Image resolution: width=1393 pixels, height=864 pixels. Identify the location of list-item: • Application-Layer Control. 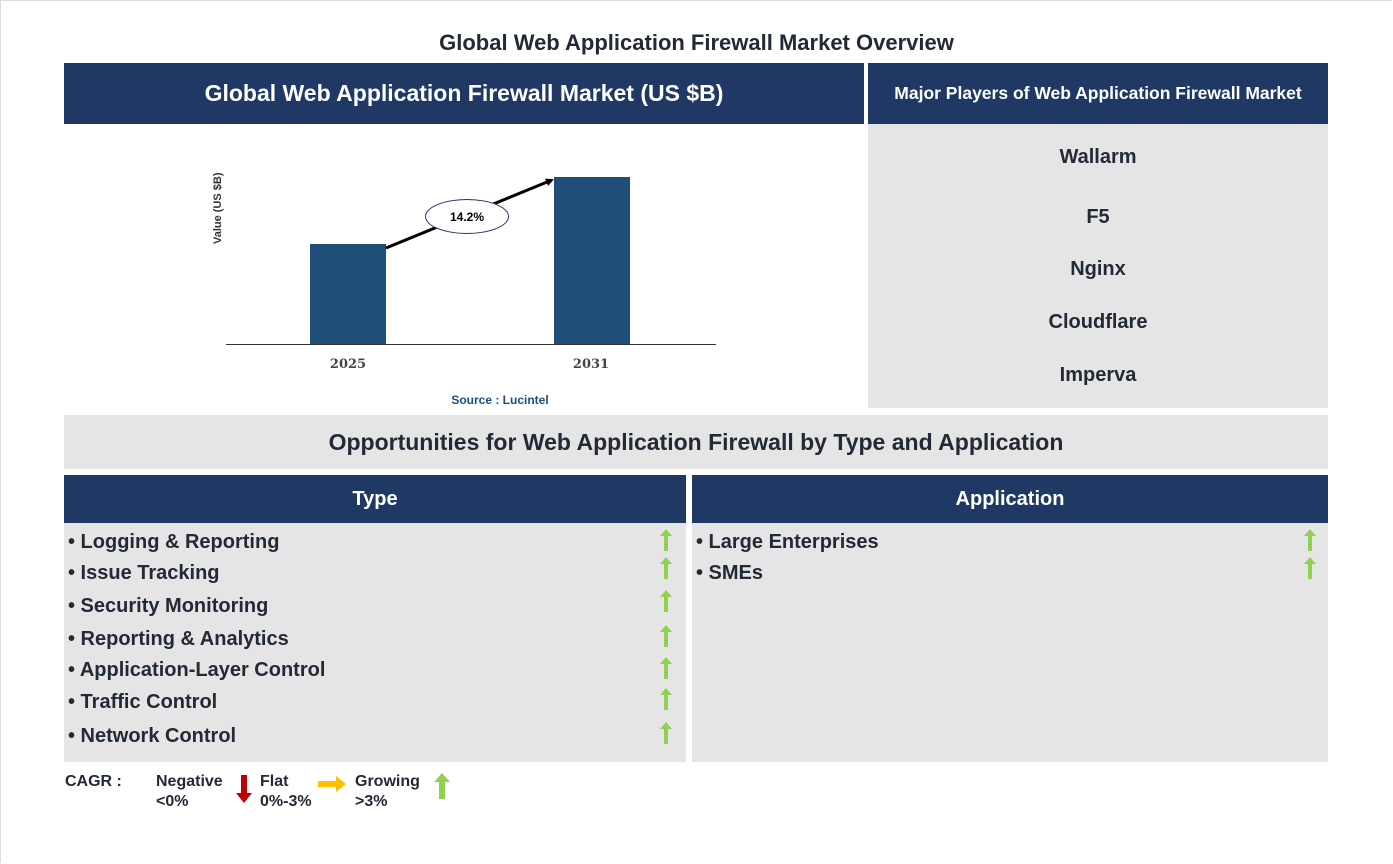
(197, 670).